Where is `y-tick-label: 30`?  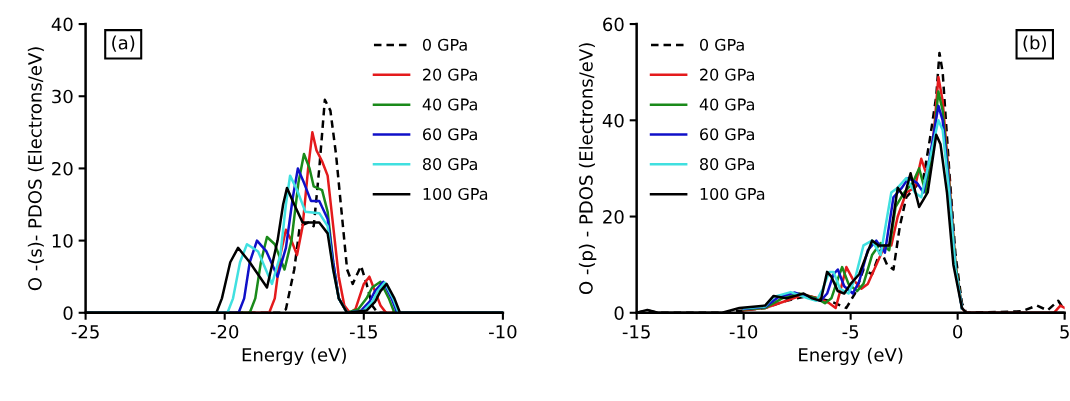 y-tick-label: 30 is located at coordinates (62, 96).